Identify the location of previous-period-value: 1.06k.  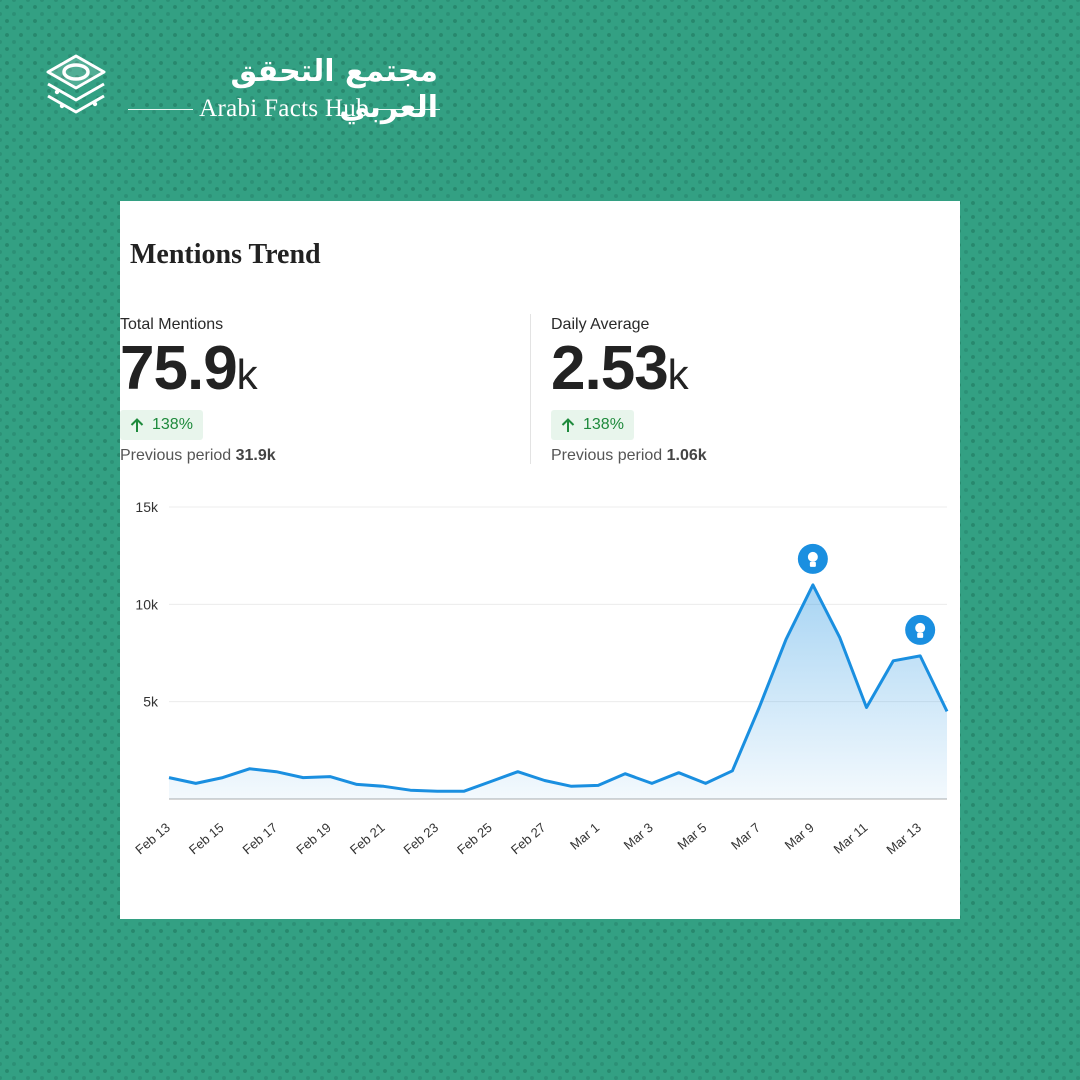
(686, 455).